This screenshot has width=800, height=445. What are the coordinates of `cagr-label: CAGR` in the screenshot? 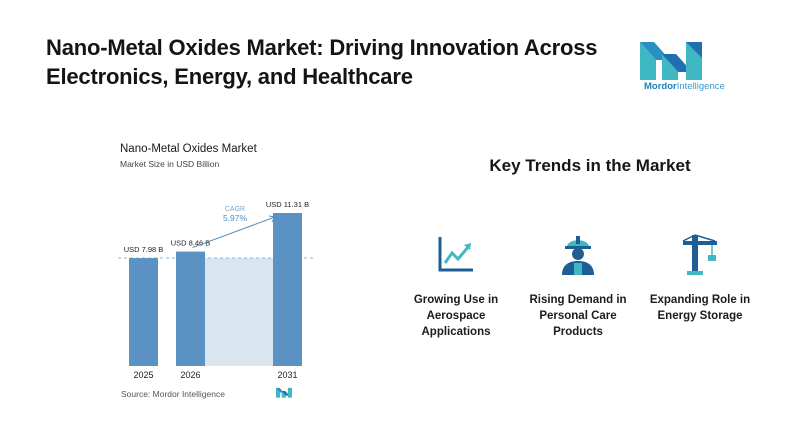 It's located at (235, 209).